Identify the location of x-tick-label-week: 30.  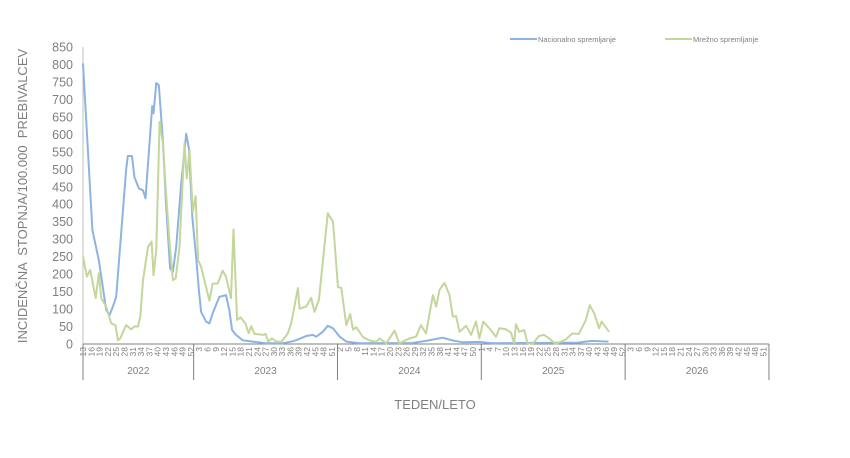
(705, 352).